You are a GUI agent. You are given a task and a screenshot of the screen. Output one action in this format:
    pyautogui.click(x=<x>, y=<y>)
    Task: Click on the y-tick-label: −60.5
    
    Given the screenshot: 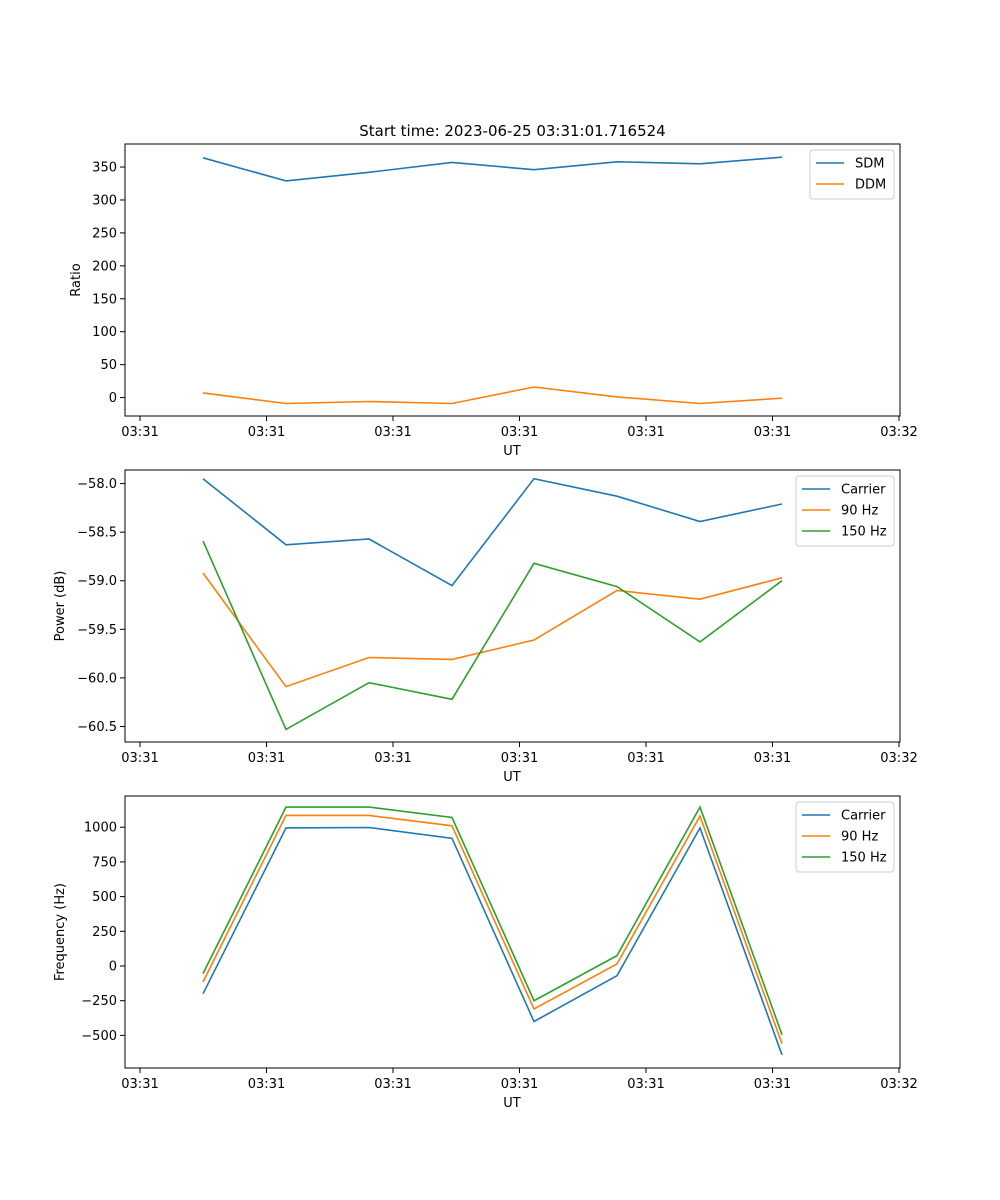 What is the action you would take?
    pyautogui.click(x=97, y=727)
    